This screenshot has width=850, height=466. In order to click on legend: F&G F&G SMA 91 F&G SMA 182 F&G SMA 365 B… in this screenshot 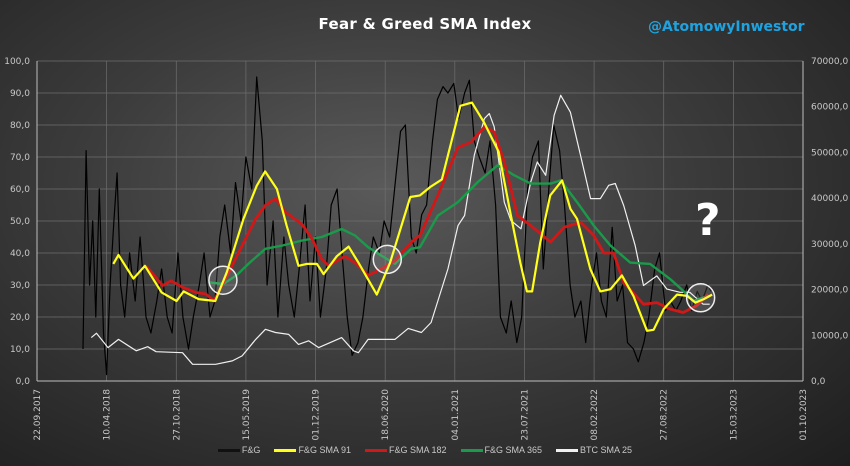, I will do `click(425, 450)`.